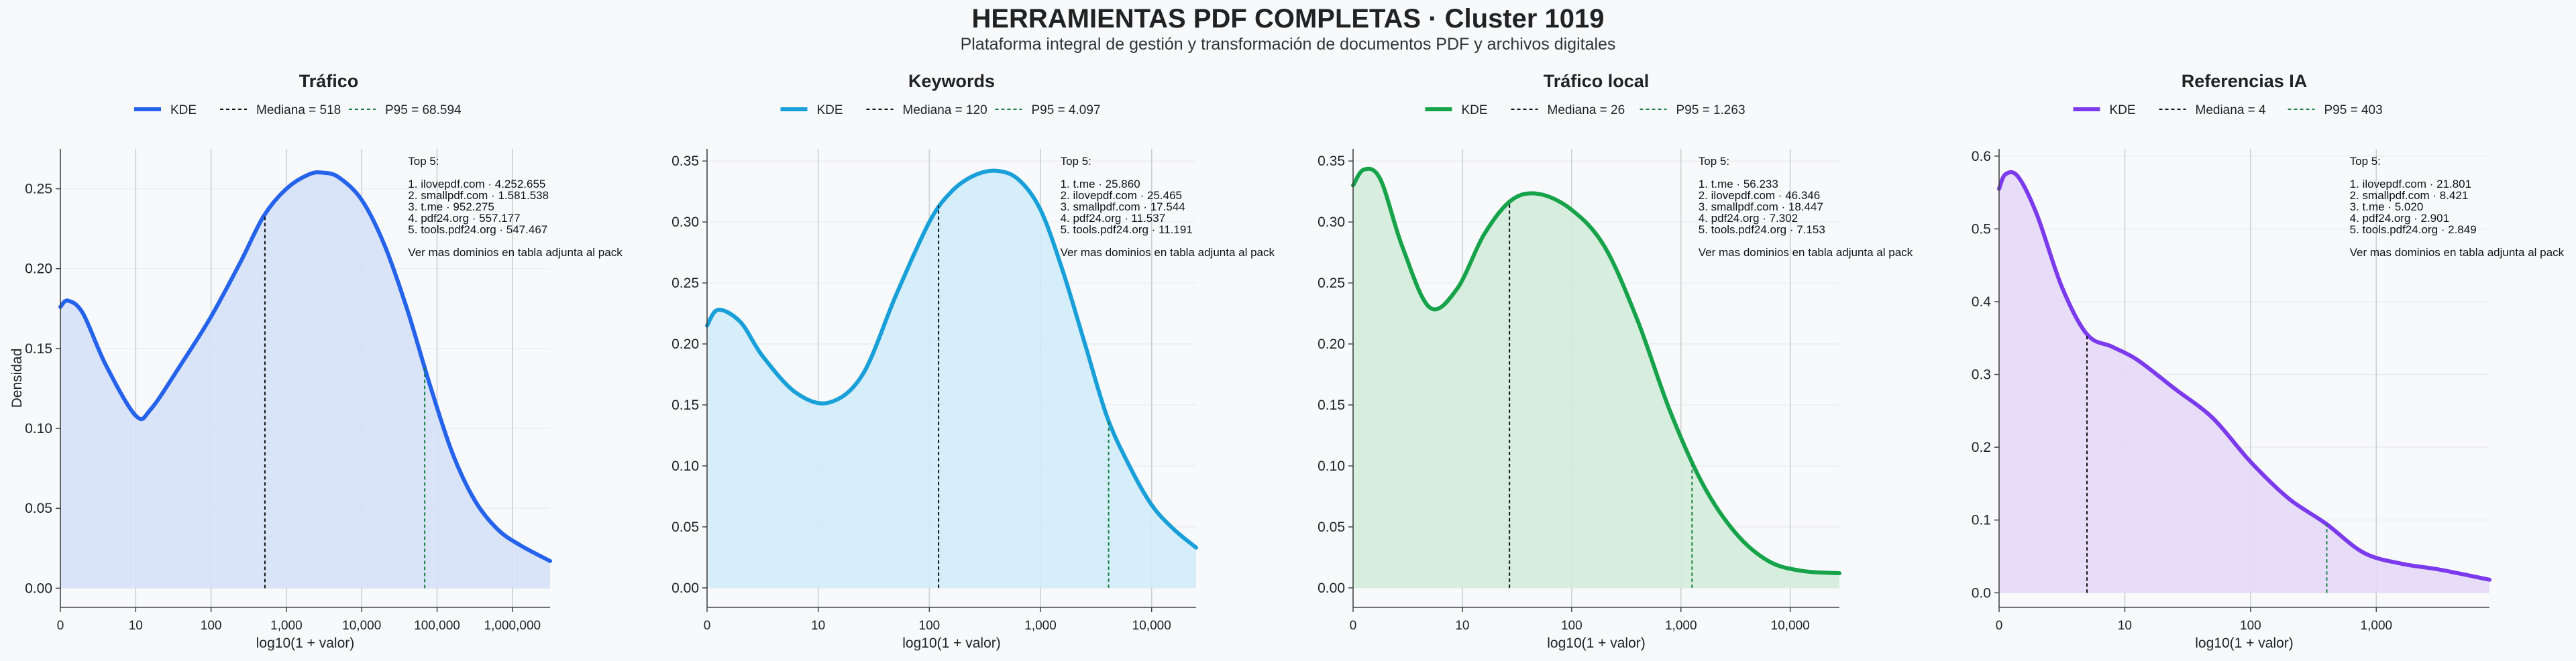  I want to click on annotation-line: 2. ilovepdf.com · 25.465, so click(1121, 195).